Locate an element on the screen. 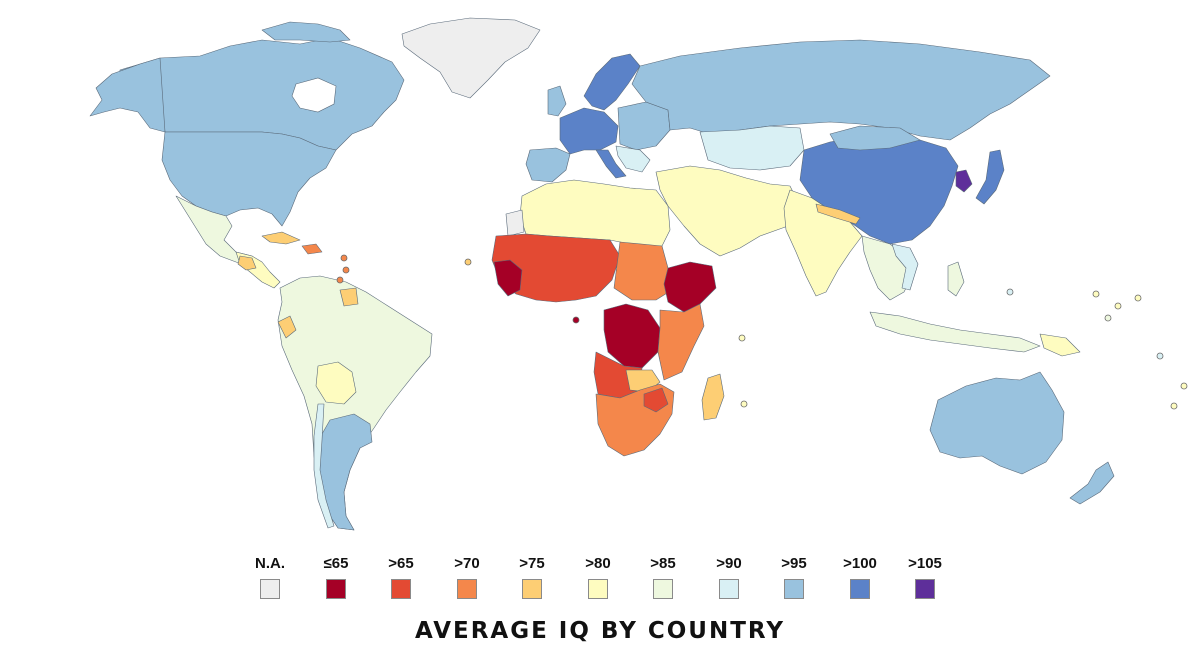  legend-label: >70 is located at coordinates (467, 563).